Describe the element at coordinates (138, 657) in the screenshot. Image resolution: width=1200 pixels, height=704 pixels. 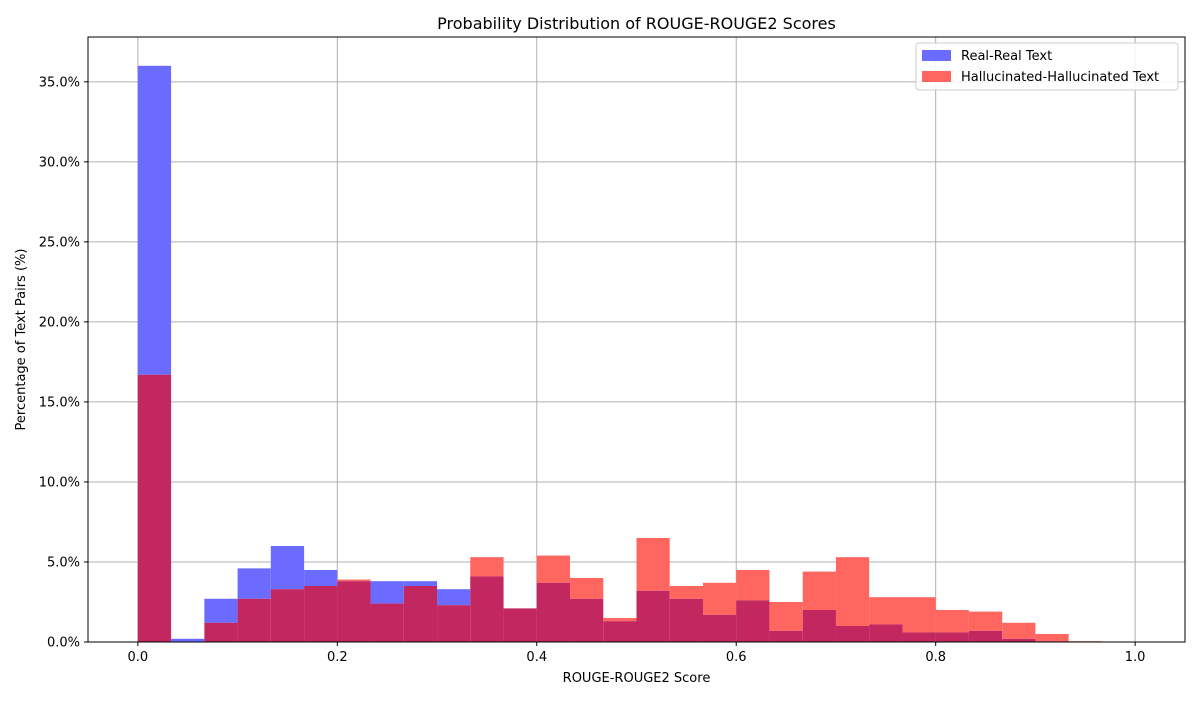
I see `x-tick-label: 0.0` at that location.